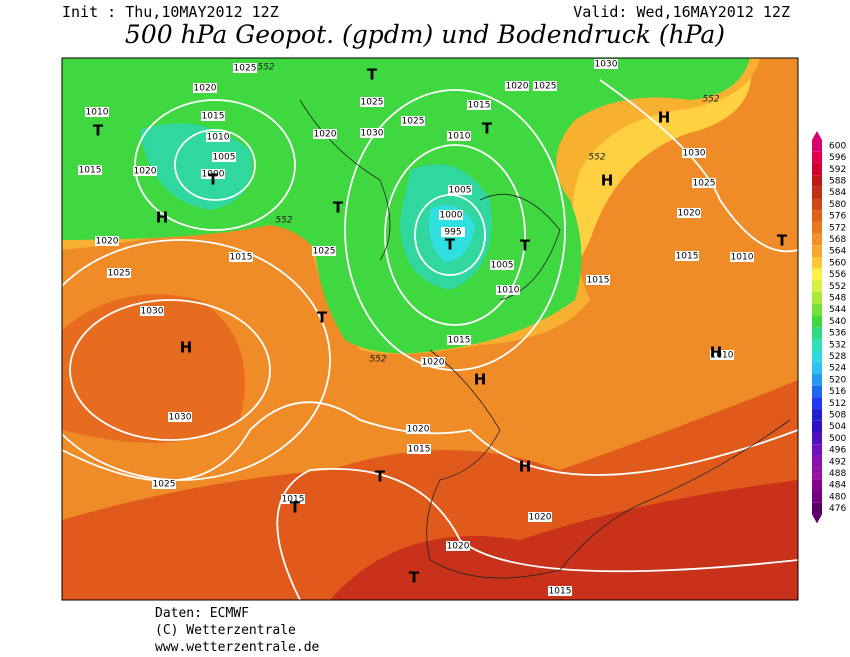 The image size is (850, 657). I want to click on scale-label: 488, so click(837, 474).